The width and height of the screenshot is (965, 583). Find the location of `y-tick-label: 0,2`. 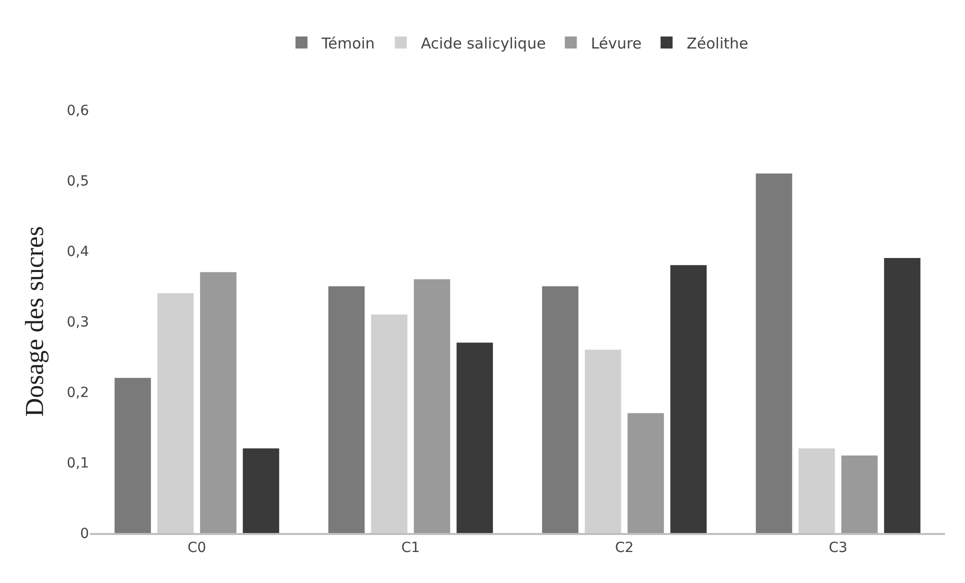

y-tick-label: 0,2 is located at coordinates (77, 392).